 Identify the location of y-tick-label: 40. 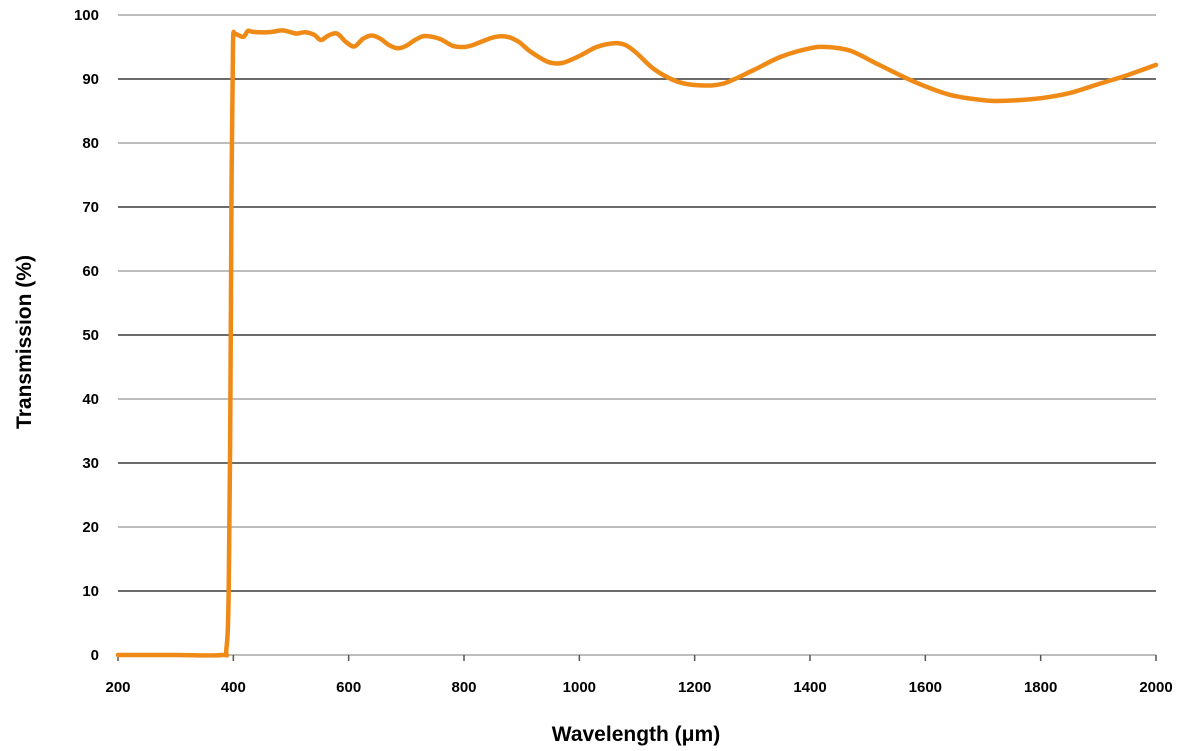
(90, 399).